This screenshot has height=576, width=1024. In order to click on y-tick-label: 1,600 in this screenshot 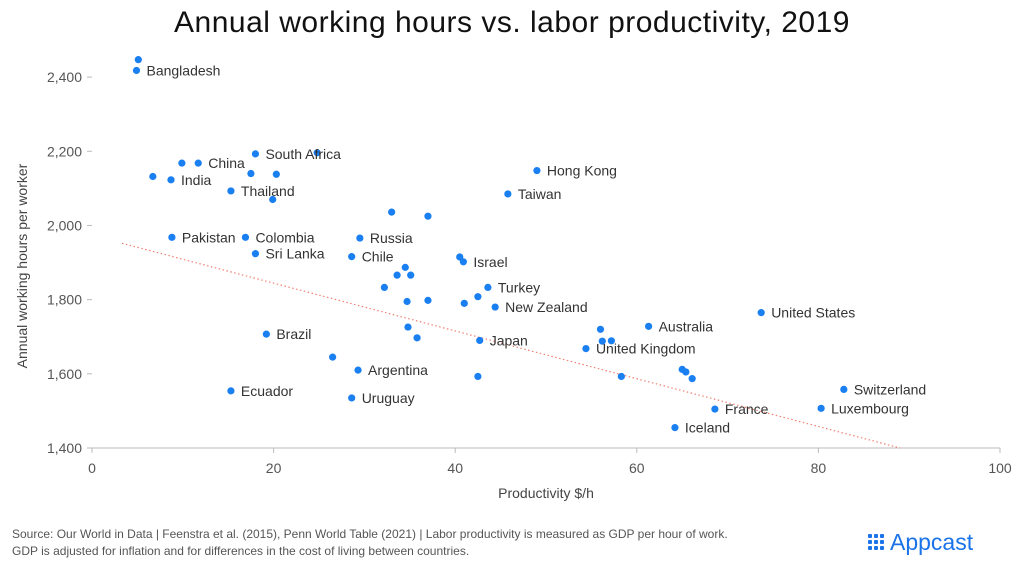, I will do `click(64, 374)`.